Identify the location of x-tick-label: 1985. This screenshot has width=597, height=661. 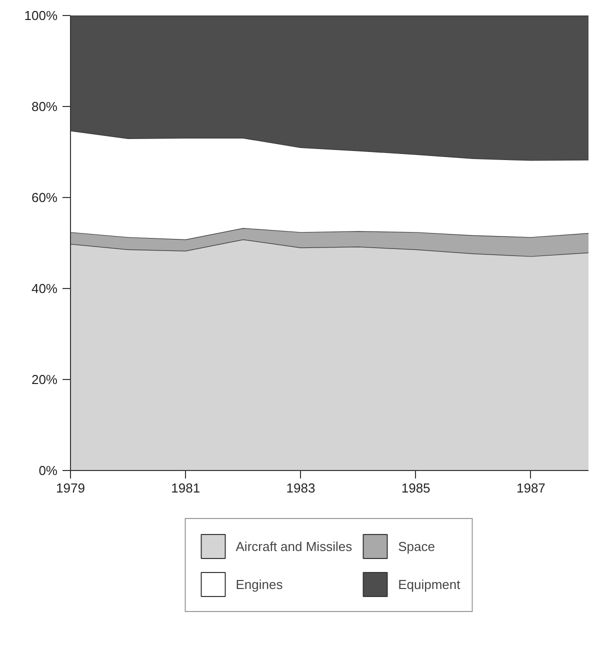
(415, 488).